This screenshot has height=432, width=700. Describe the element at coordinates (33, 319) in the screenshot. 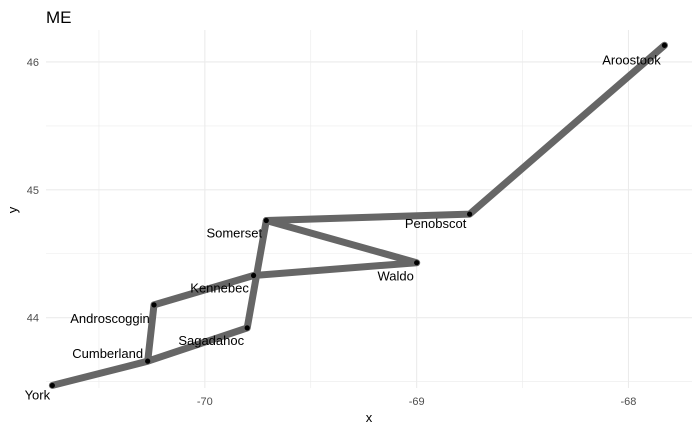

I see `y-tick-label: 44` at that location.